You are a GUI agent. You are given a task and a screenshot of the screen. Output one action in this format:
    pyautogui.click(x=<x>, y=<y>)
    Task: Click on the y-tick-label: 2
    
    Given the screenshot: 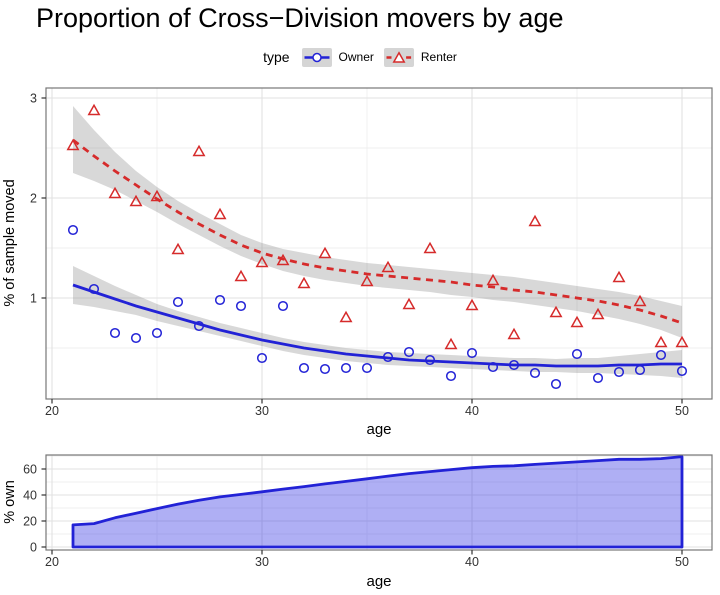 What is the action you would take?
    pyautogui.click(x=33, y=198)
    